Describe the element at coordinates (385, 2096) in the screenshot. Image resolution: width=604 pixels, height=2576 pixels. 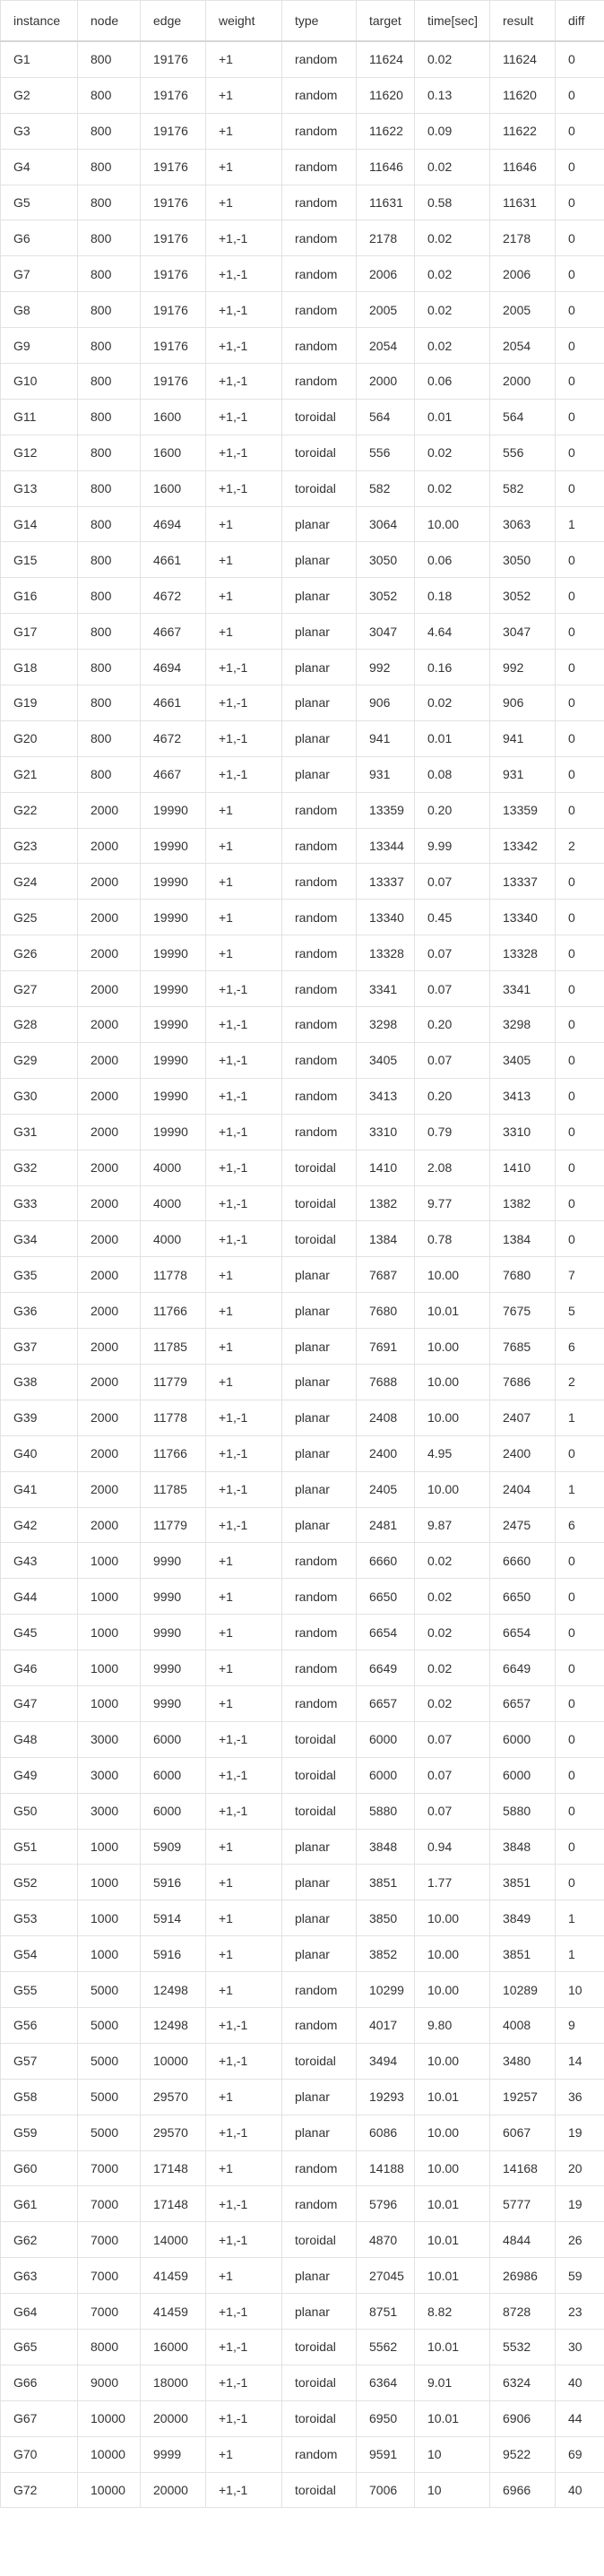
I see `cell-target: 19293` at that location.